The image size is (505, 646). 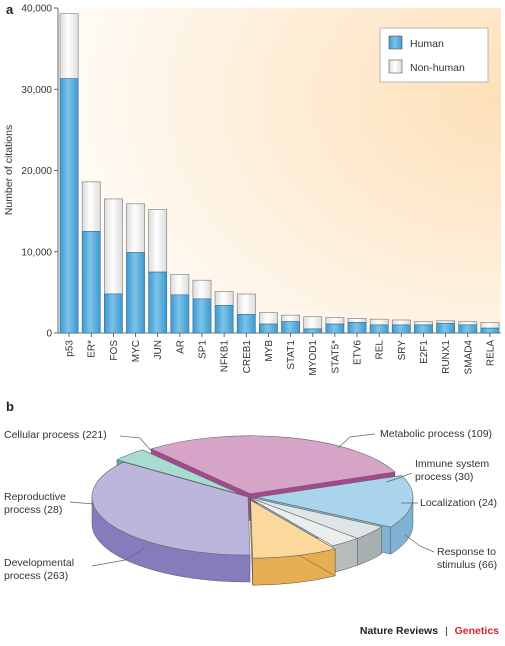 What do you see at coordinates (291, 355) in the screenshot?
I see `x-tick-label-STAT1: STAT1` at bounding box center [291, 355].